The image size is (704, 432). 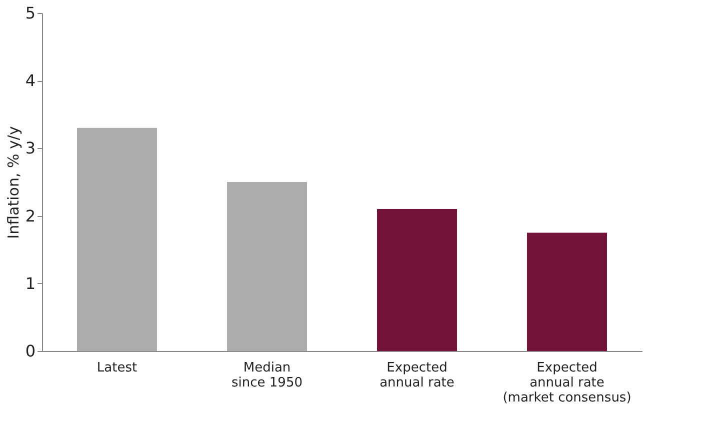 What do you see at coordinates (13, 182) in the screenshot?
I see `y-axis-title: Inflation, % y/y` at bounding box center [13, 182].